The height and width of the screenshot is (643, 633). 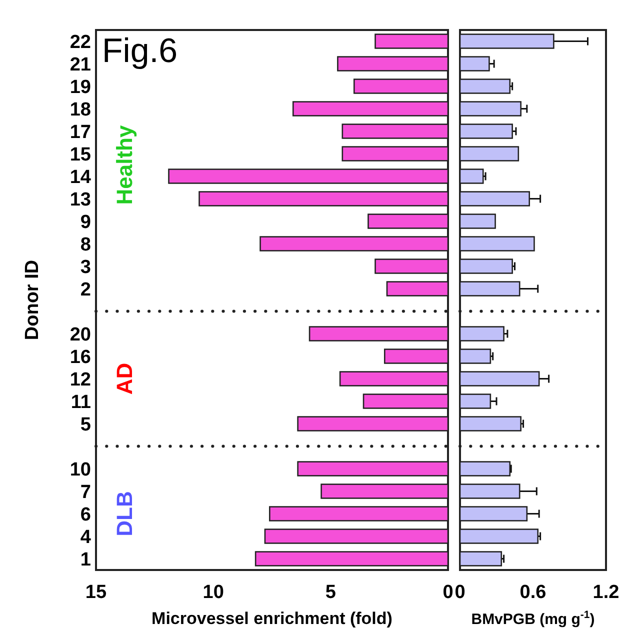 I want to click on y-tick-label: 3, so click(x=85, y=267).